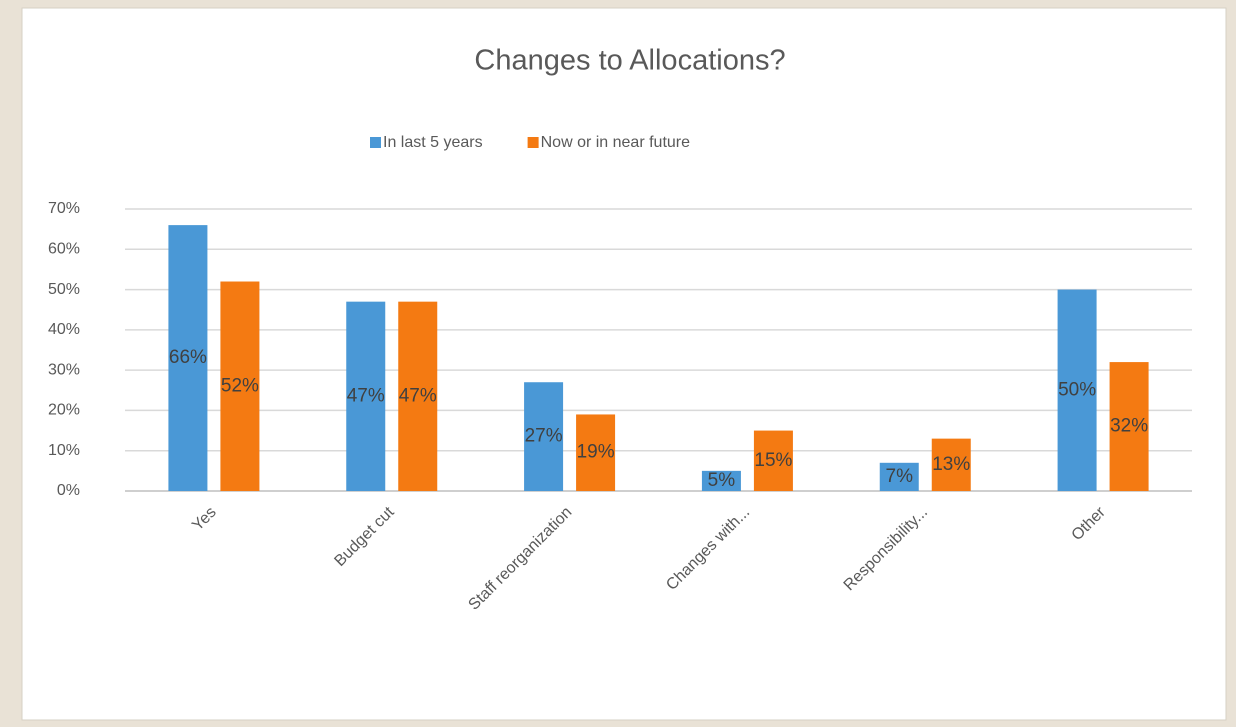 This screenshot has height=727, width=1236. What do you see at coordinates (64, 369) in the screenshot?
I see `y-tick-label: 30%` at bounding box center [64, 369].